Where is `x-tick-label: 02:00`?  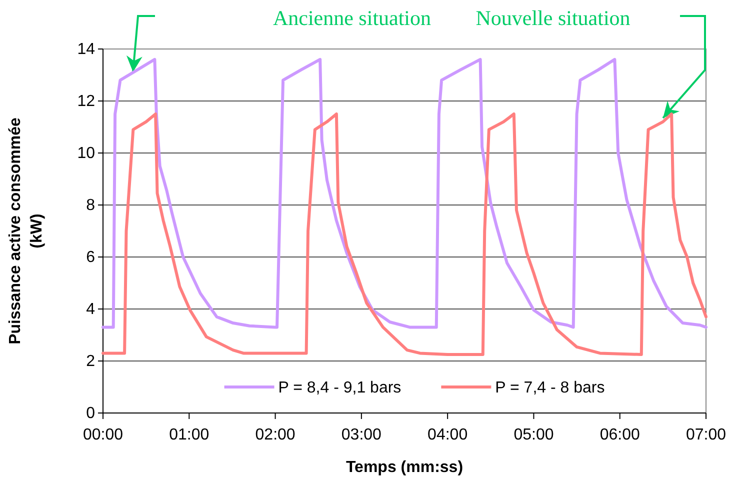
x-tick-label: 02:00 is located at coordinates (275, 435).